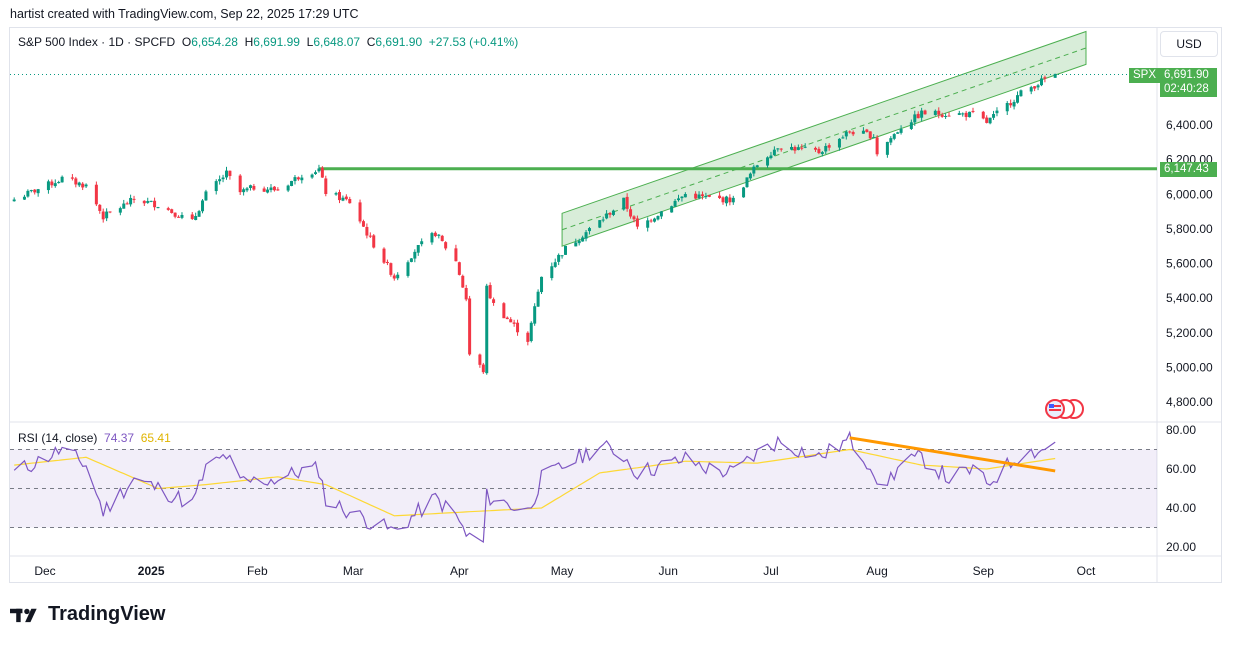 The width and height of the screenshot is (1233, 645). Describe the element at coordinates (58, 438) in the screenshot. I see `rsi-name: RSI (14, close)` at that location.